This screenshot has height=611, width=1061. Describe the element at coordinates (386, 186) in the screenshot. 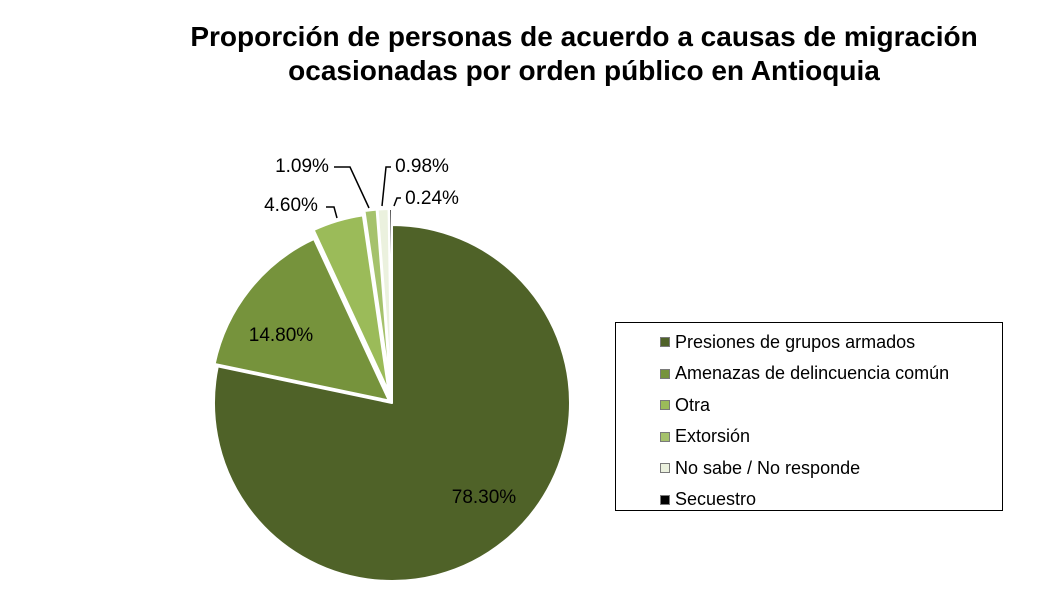

I see `leader-line-no-sabe-no-responde` at that location.